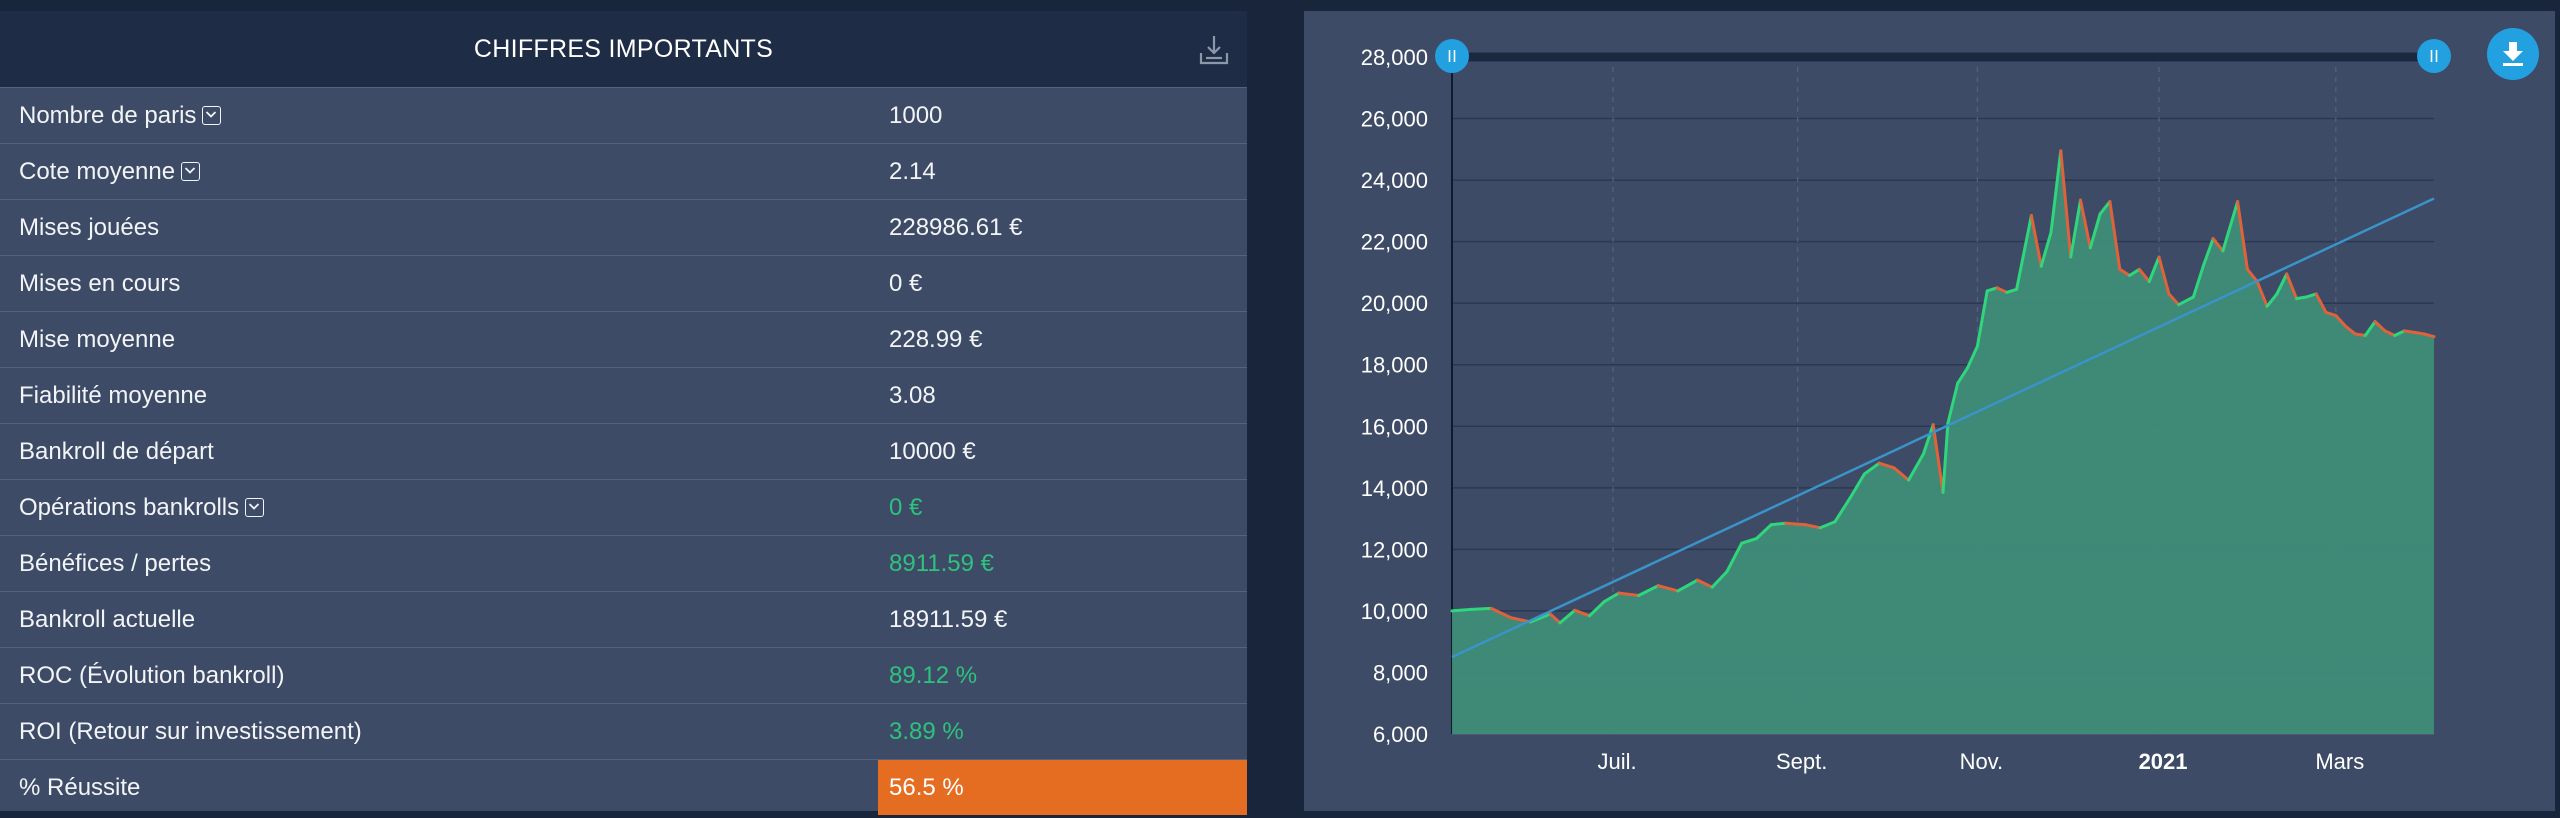 This screenshot has width=2560, height=818. What do you see at coordinates (1394, 426) in the screenshot?
I see `y-tick-label: 16,000` at bounding box center [1394, 426].